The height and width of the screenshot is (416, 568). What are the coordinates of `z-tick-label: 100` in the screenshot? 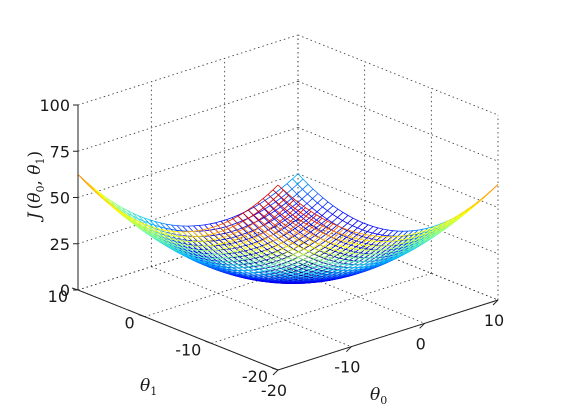 It's located at (54, 105).